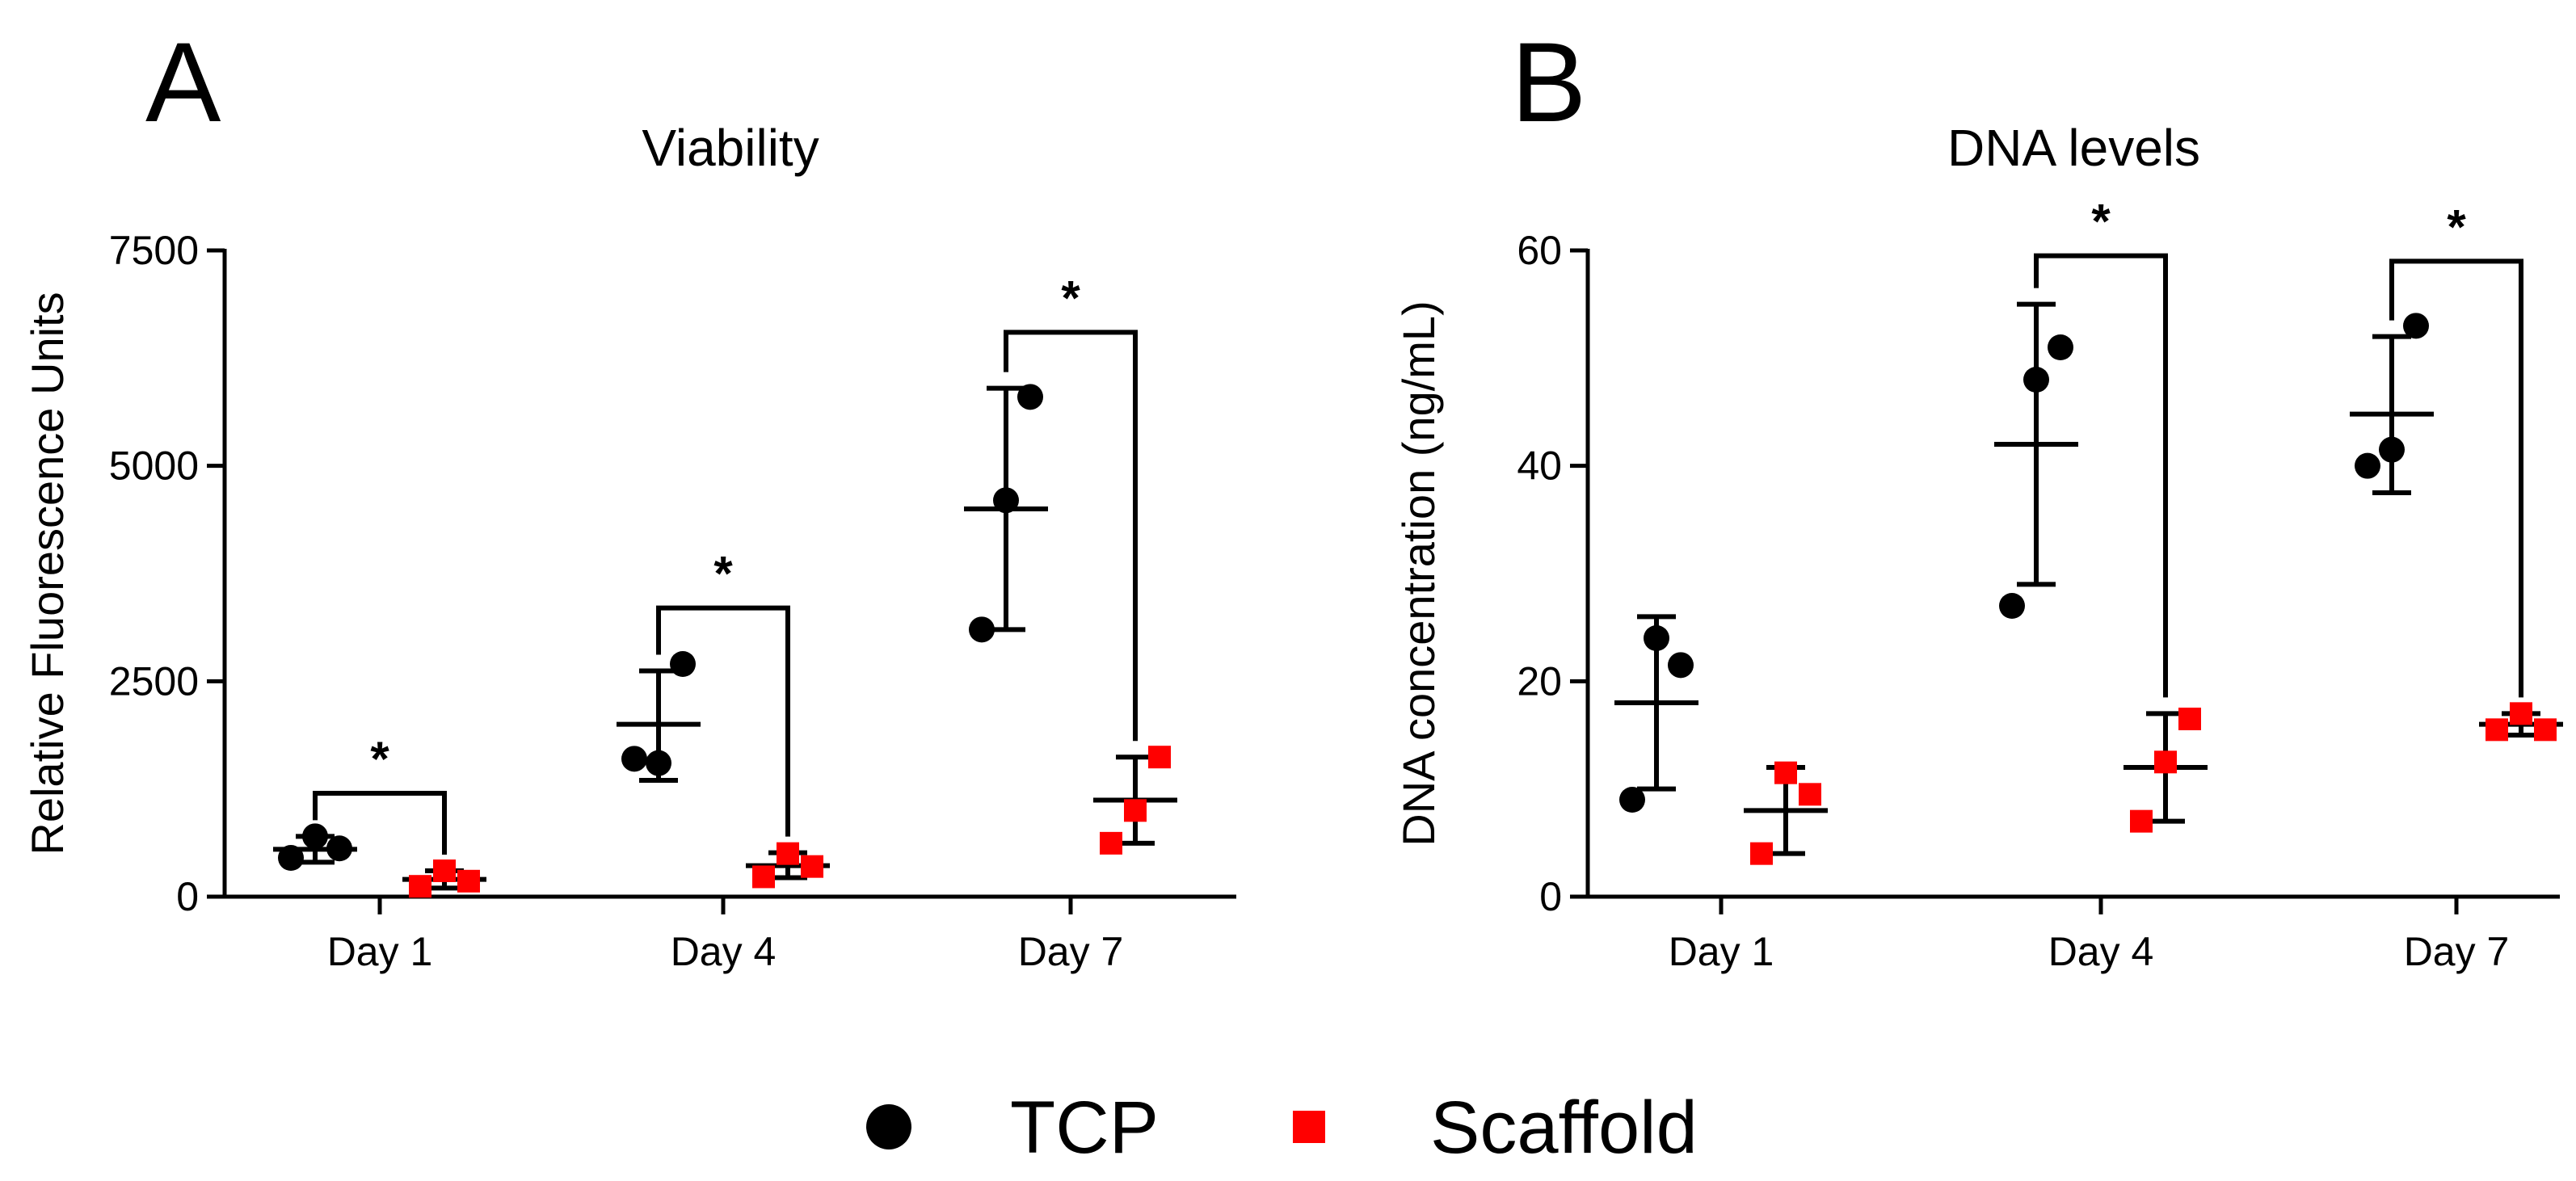  Describe the element at coordinates (2073, 148) in the screenshot. I see `chart-title: DNA levels` at that location.